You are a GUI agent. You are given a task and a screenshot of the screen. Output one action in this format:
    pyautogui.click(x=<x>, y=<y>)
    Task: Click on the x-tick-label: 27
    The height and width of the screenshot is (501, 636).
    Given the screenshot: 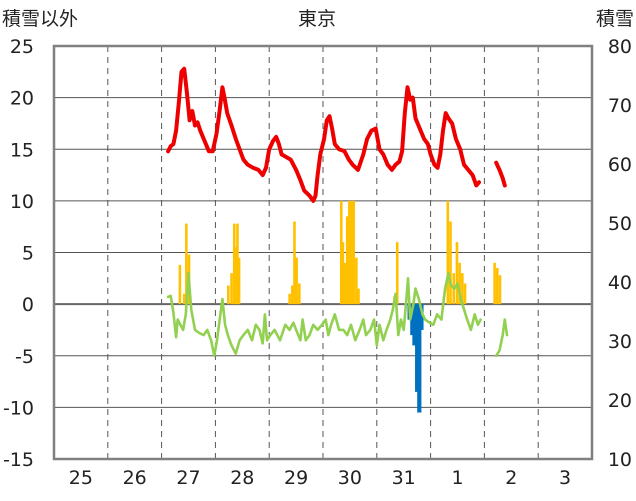 What is the action you would take?
    pyautogui.click(x=188, y=478)
    